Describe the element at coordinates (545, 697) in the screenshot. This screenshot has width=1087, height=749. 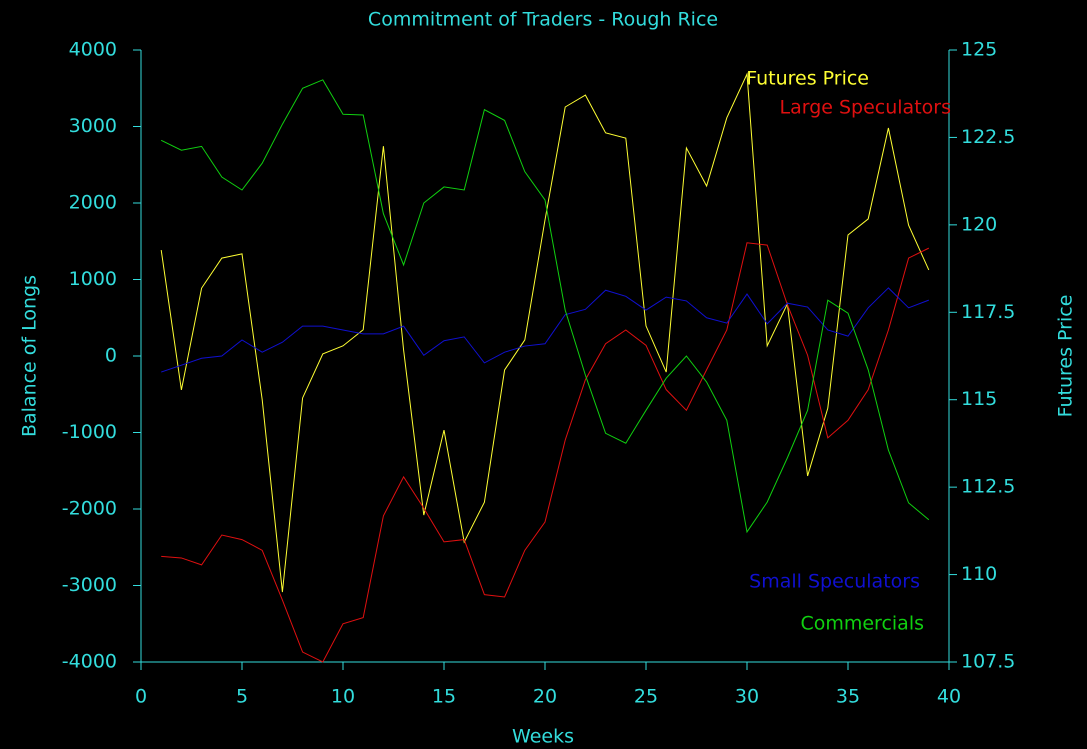
I see `x-tick-label: 20` at that location.